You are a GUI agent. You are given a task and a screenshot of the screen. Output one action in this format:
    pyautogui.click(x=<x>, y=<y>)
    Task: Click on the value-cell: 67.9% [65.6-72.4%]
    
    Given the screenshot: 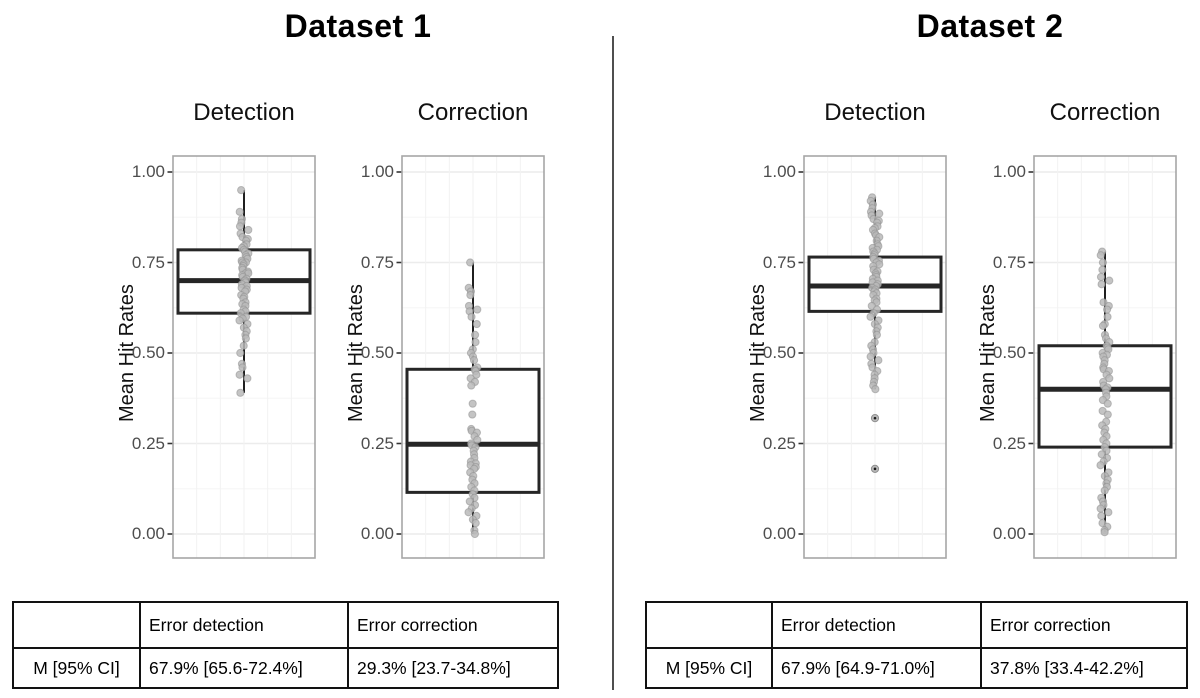 What is the action you would take?
    pyautogui.click(x=244, y=668)
    